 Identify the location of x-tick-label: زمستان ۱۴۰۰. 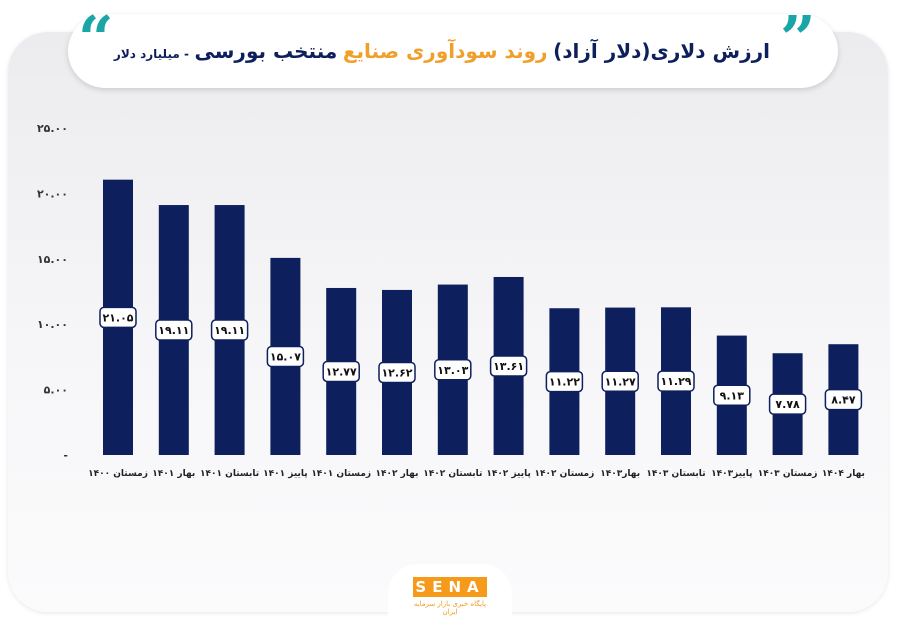
(118, 474).